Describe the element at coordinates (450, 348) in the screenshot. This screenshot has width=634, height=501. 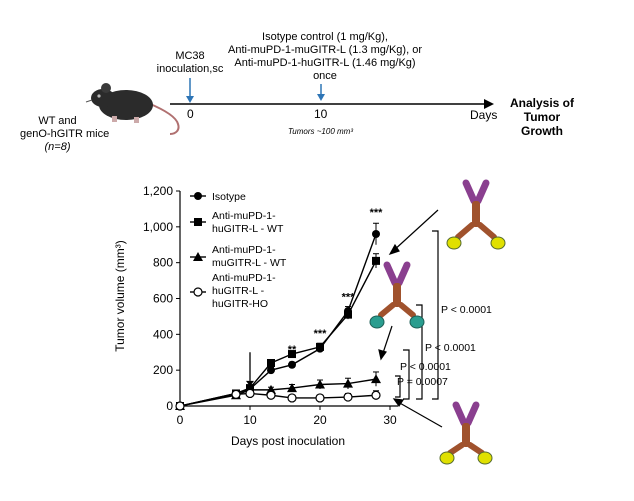
I see `pvalue-2: P < 0.0001` at that location.